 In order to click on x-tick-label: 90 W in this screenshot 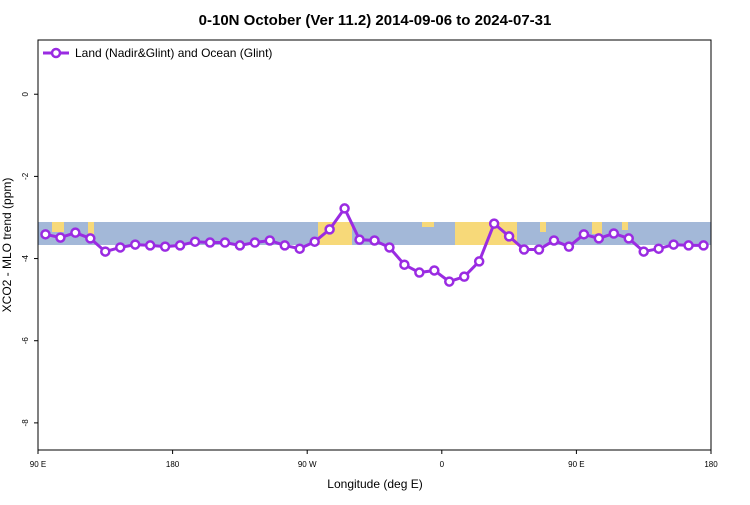, I will do `click(307, 464)`.